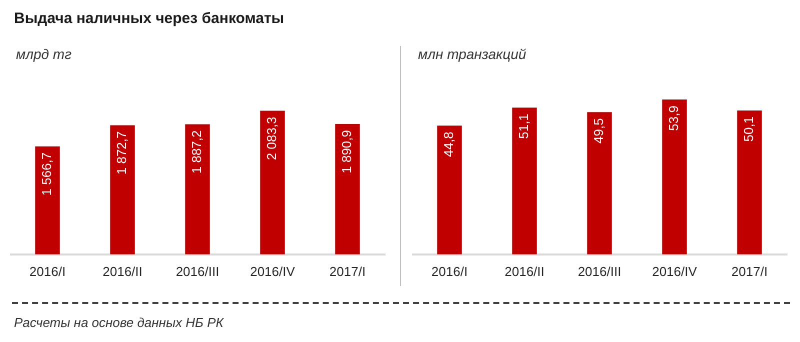  Describe the element at coordinates (674, 118) in the screenshot. I see `data-label: 53,9` at that location.